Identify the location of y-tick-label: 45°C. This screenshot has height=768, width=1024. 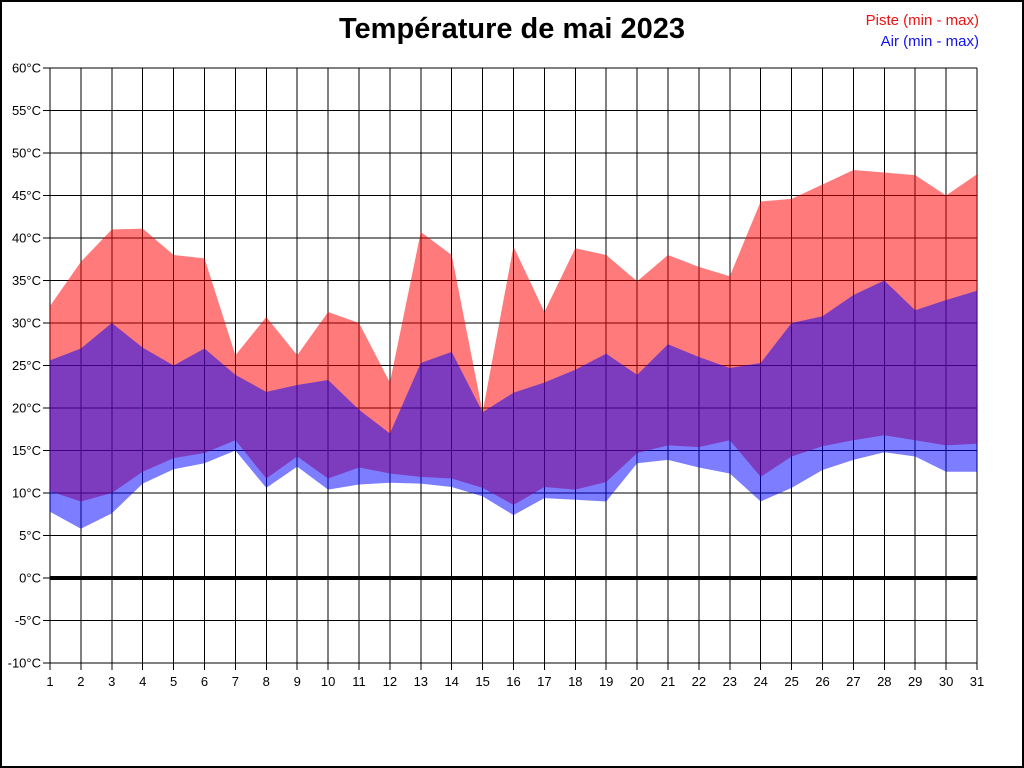
(26, 195).